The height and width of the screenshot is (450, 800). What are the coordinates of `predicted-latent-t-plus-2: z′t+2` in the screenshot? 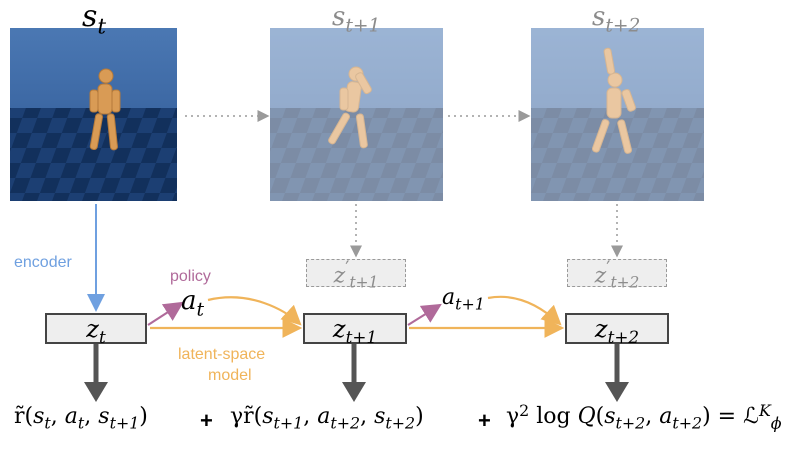 It's located at (617, 274).